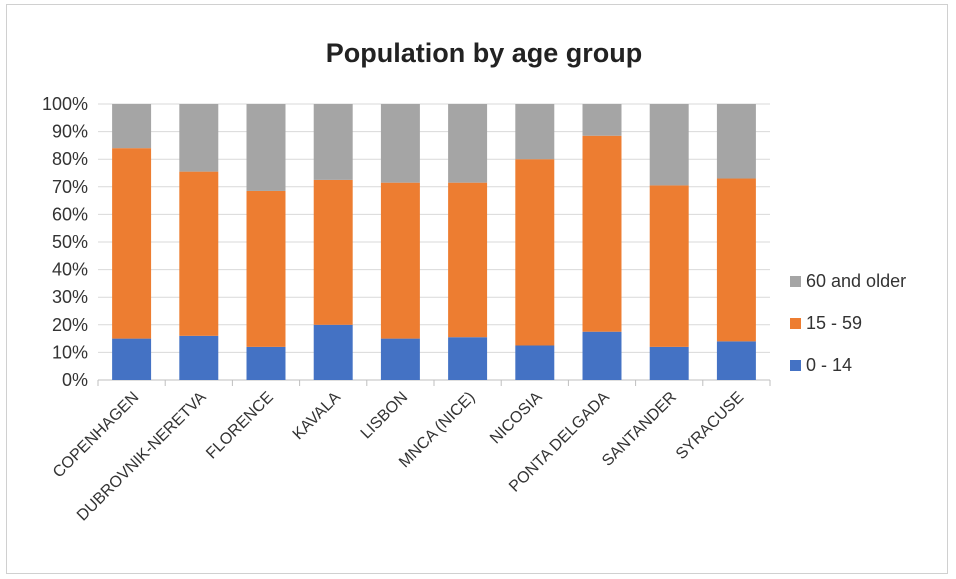  What do you see at coordinates (240, 426) in the screenshot?
I see `x-tick-label: FLORENCE` at bounding box center [240, 426].